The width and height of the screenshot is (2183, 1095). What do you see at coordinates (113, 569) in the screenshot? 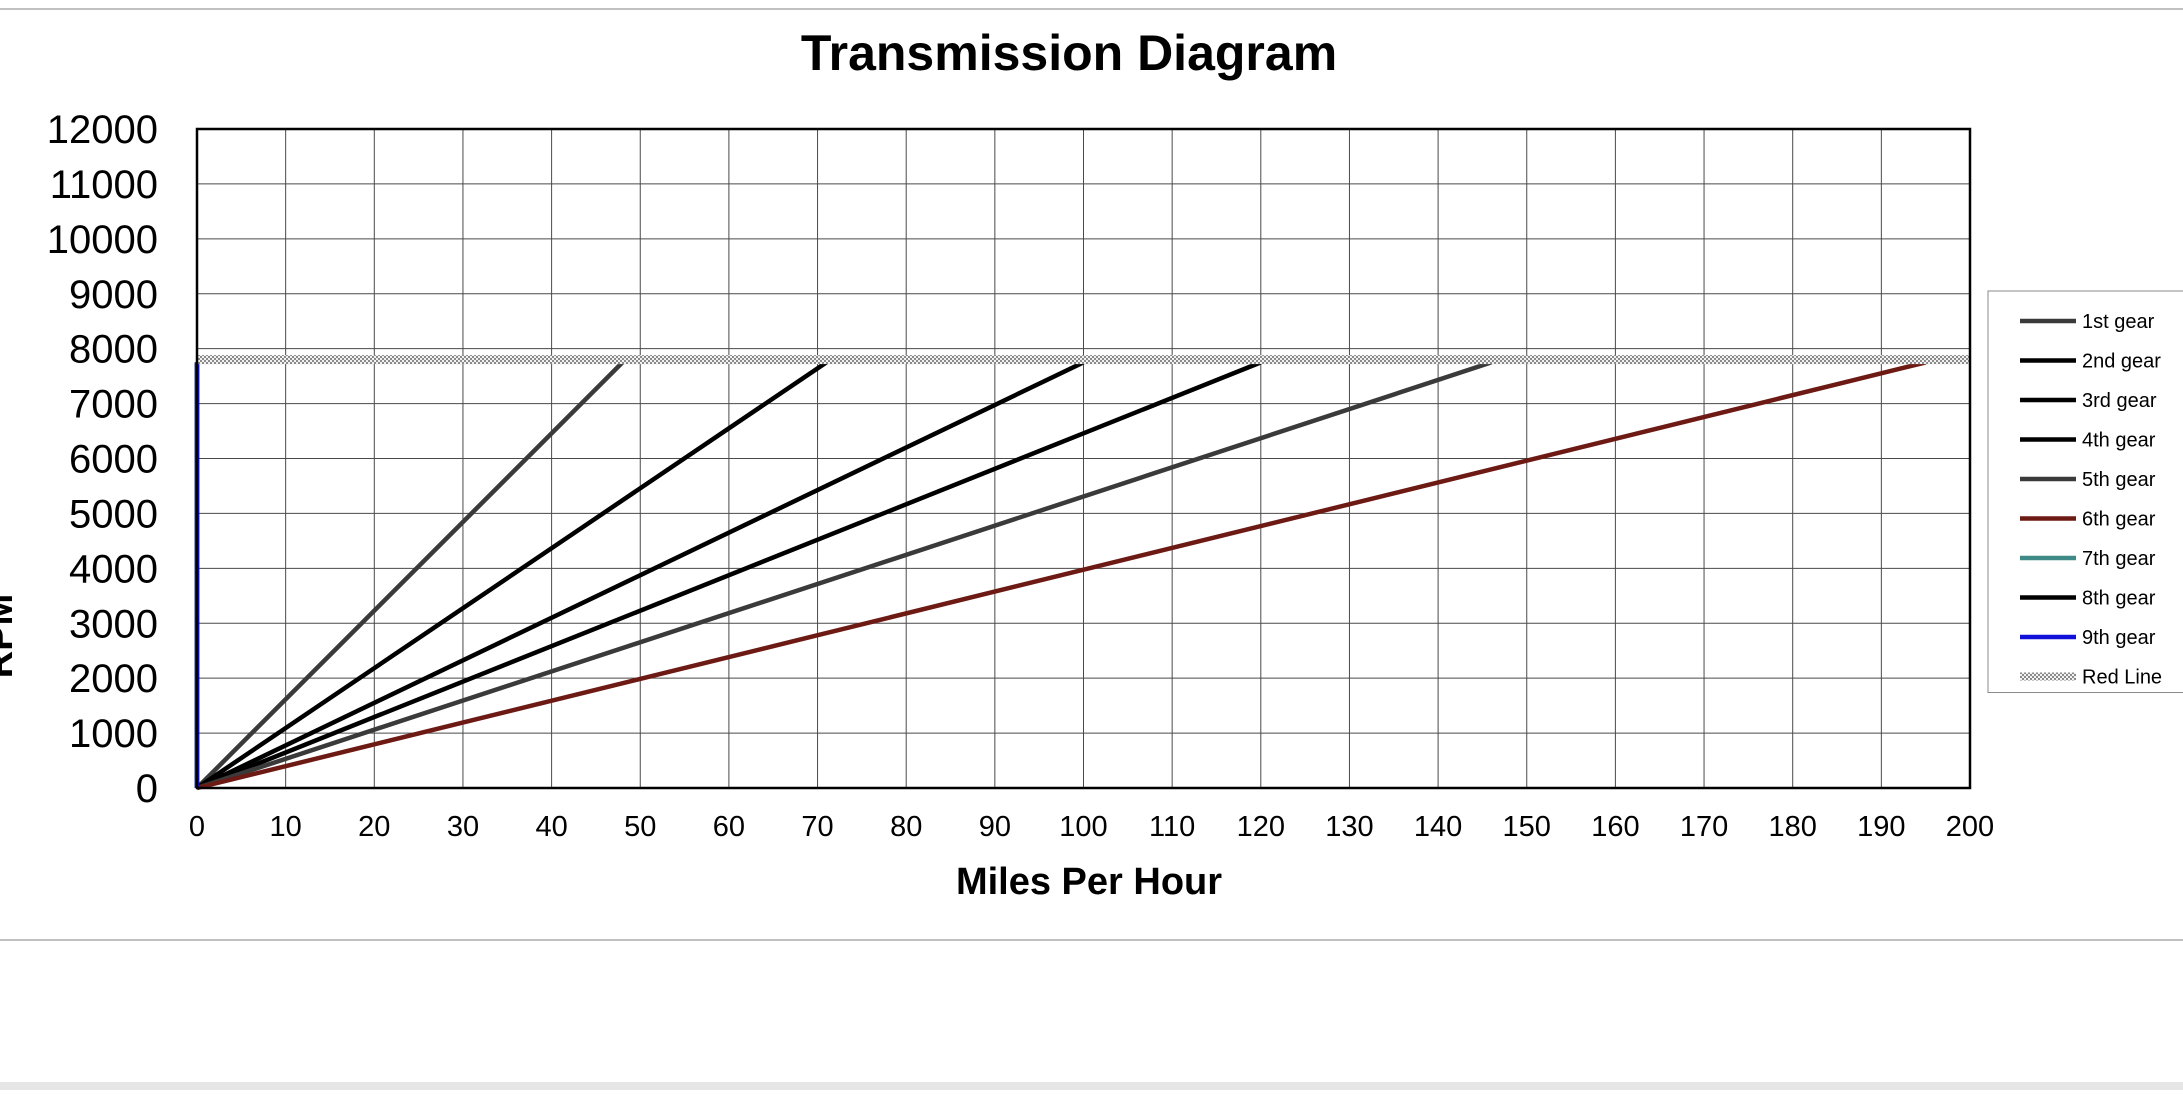
I see `y-tick-label: 4000` at bounding box center [113, 569].